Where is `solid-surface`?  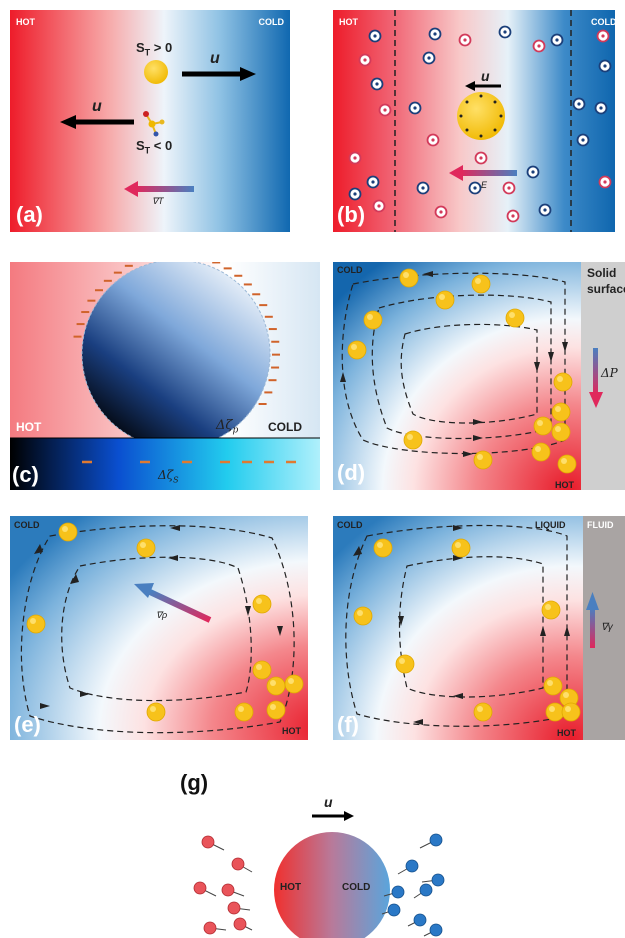
solid-surface is located at coordinates (603, 376).